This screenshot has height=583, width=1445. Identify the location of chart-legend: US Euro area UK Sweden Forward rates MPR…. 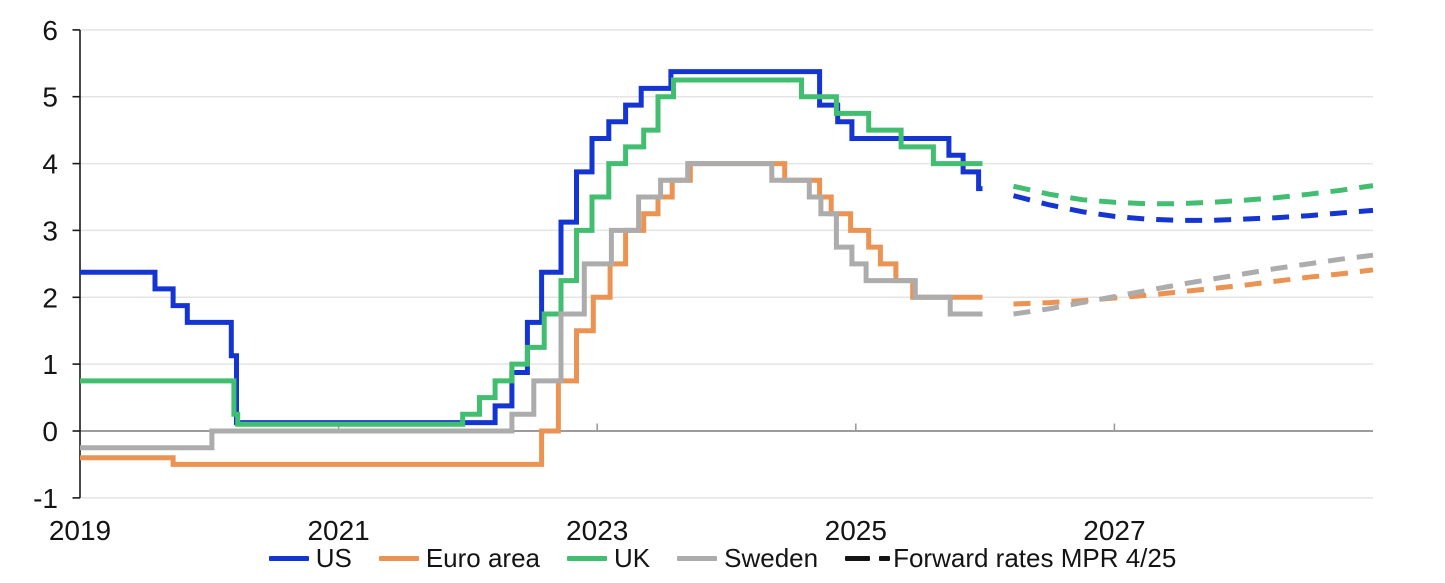
(722, 558).